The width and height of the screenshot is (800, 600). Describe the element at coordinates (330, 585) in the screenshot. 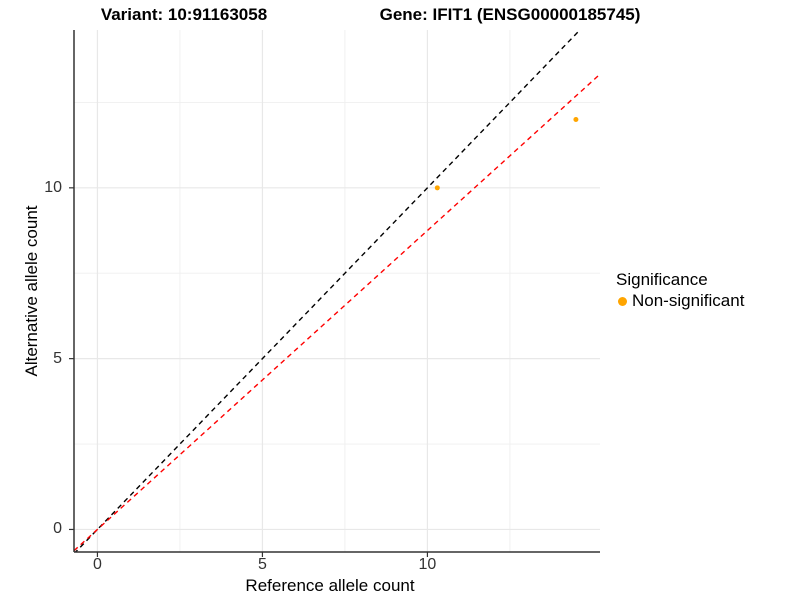

I see `x-axis-label: Reference allele count` at that location.